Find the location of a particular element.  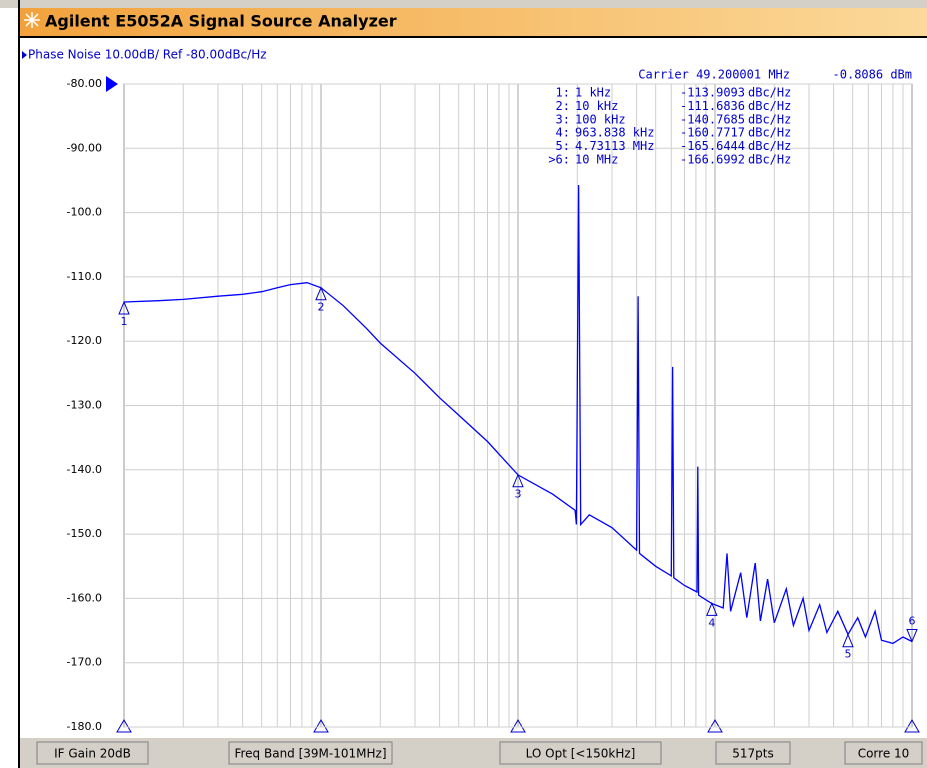

marker-value: -113.9093 is located at coordinates (712, 93).